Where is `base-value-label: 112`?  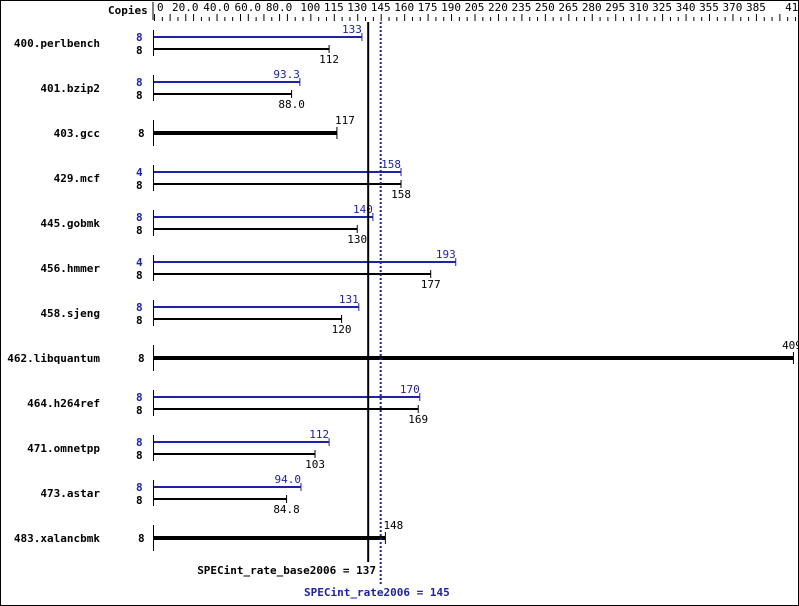
base-value-label: 112 is located at coordinates (329, 59).